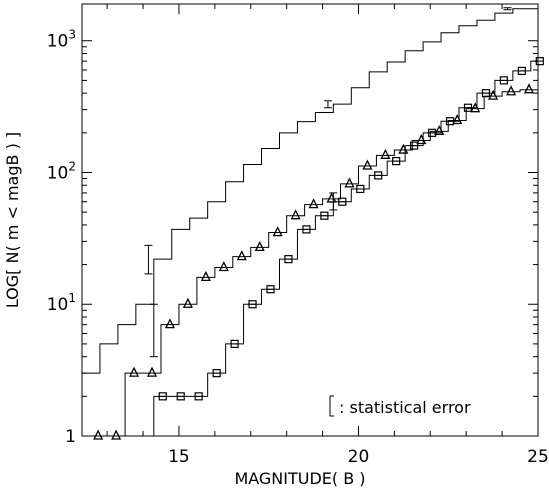 Image resolution: width=549 pixels, height=489 pixels. What do you see at coordinates (61, 40) in the screenshot?
I see `y-tick-label: 10³` at bounding box center [61, 40].